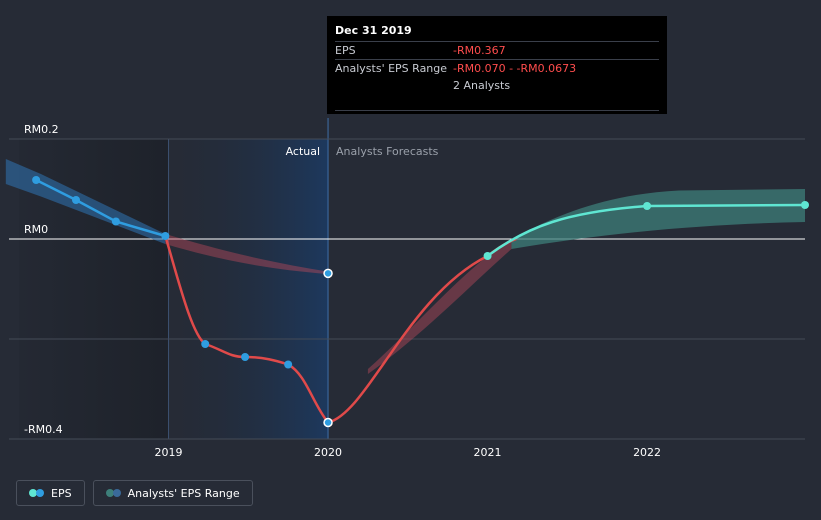  I want to click on range-legend-icon, so click(113, 493).